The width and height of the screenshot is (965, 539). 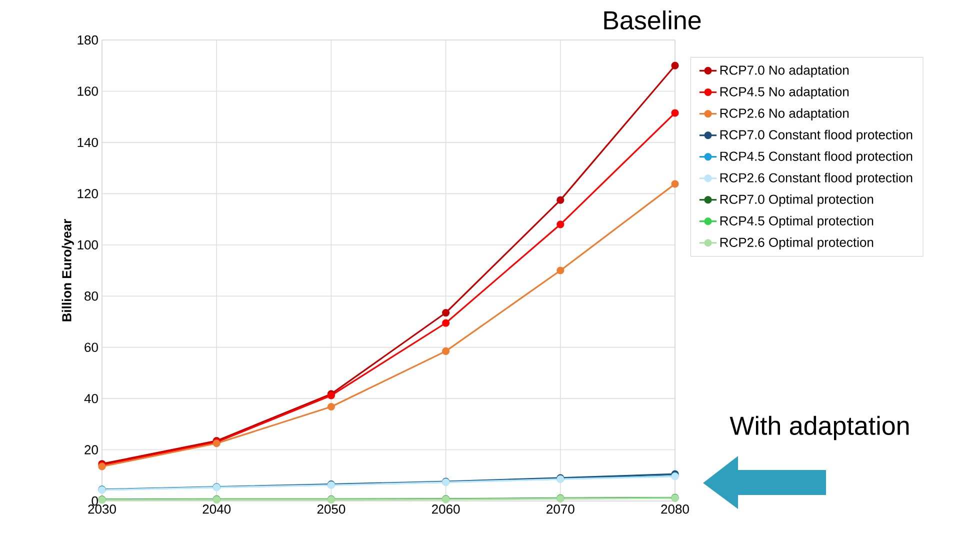 What do you see at coordinates (784, 114) in the screenshot?
I see `legend-label: RCP2.6 No adaptation` at bounding box center [784, 114].